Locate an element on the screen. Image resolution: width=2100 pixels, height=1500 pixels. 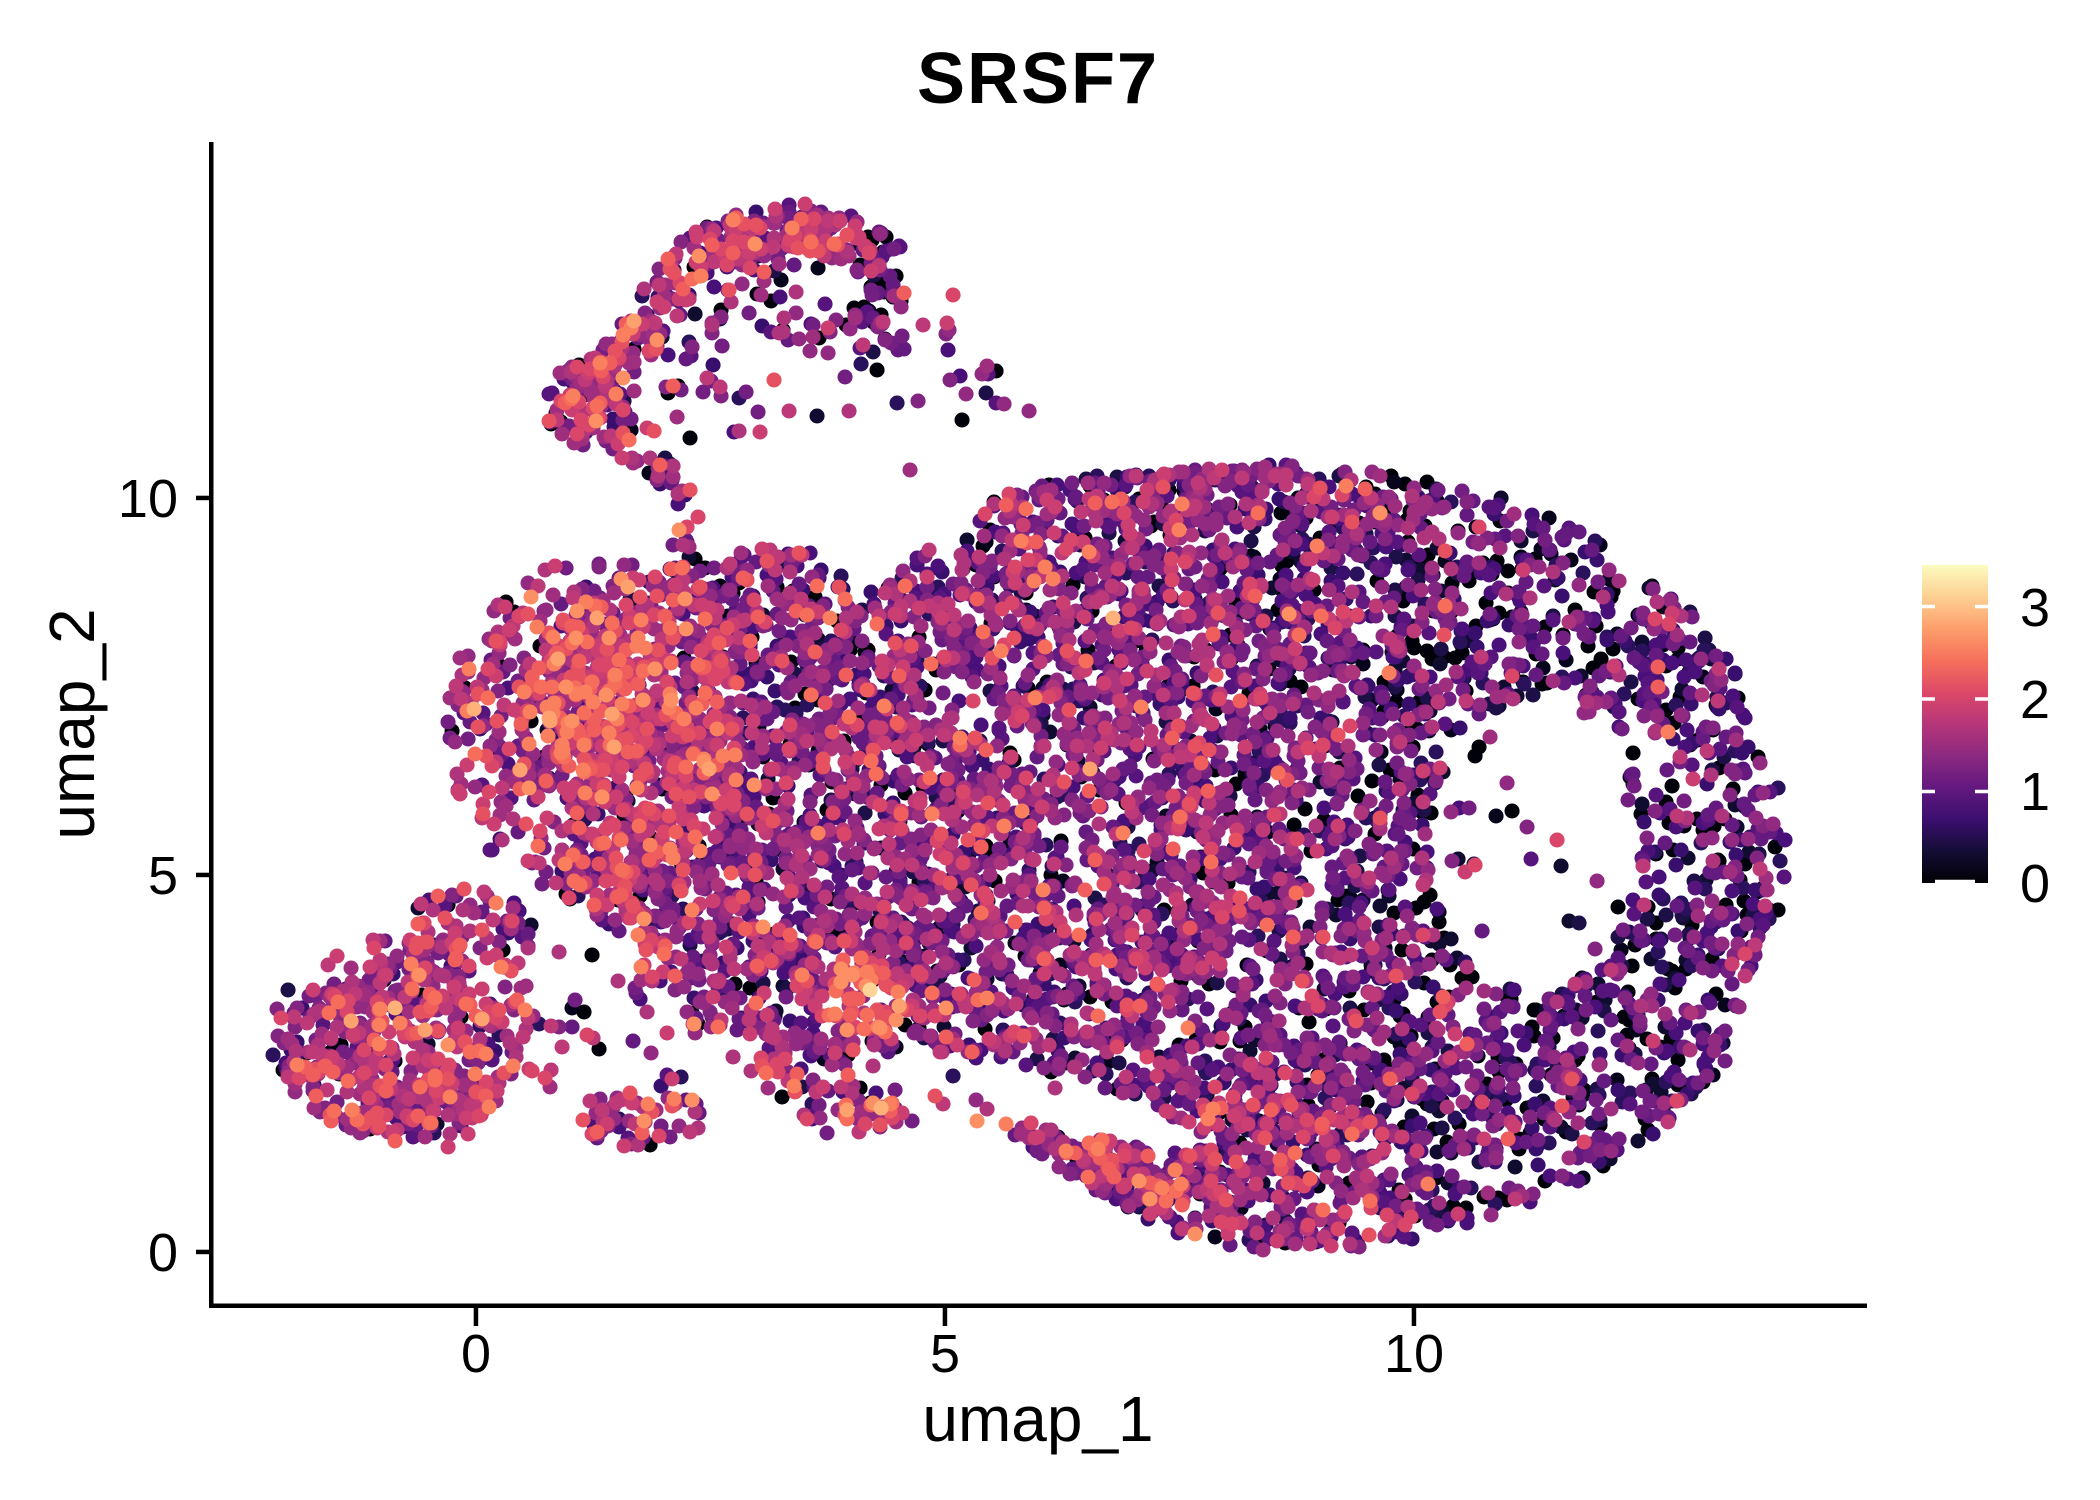
svg-text: umap_2 is located at coordinates (72, 723).